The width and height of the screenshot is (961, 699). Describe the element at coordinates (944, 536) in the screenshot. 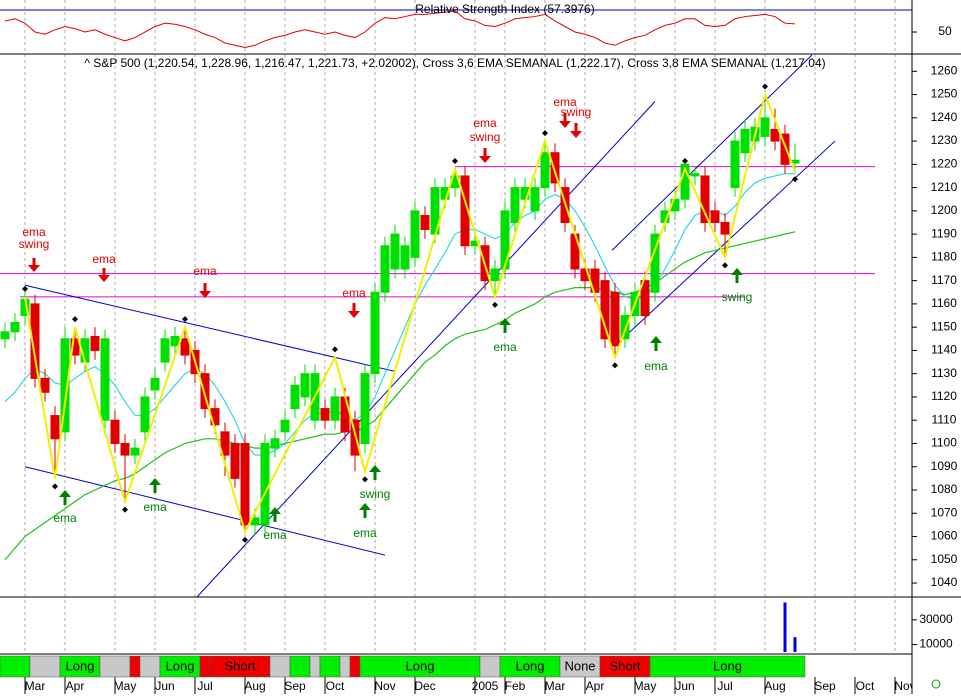

I see `y-tick-label: 1060` at that location.